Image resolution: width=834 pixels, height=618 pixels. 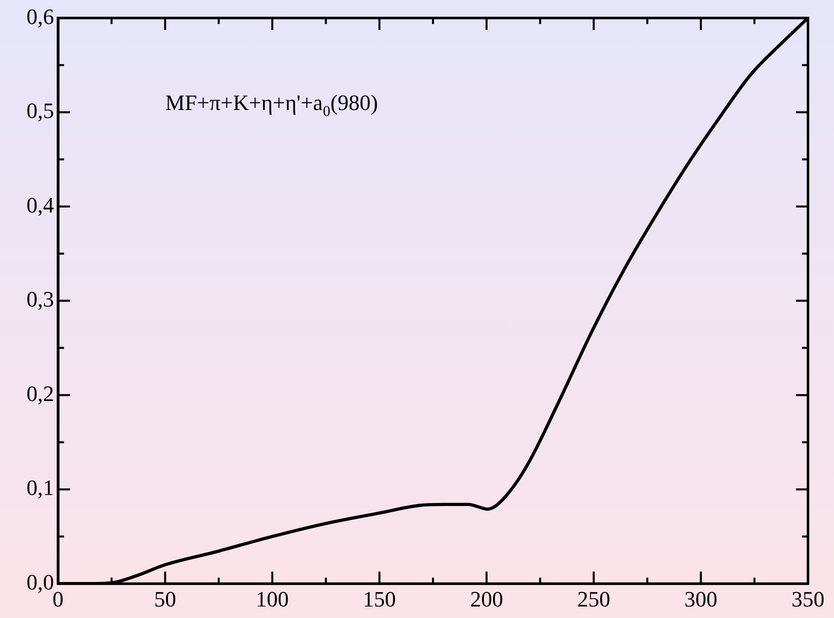 What do you see at coordinates (40, 393) in the screenshot?
I see `y-tick-label: 0,2` at bounding box center [40, 393].